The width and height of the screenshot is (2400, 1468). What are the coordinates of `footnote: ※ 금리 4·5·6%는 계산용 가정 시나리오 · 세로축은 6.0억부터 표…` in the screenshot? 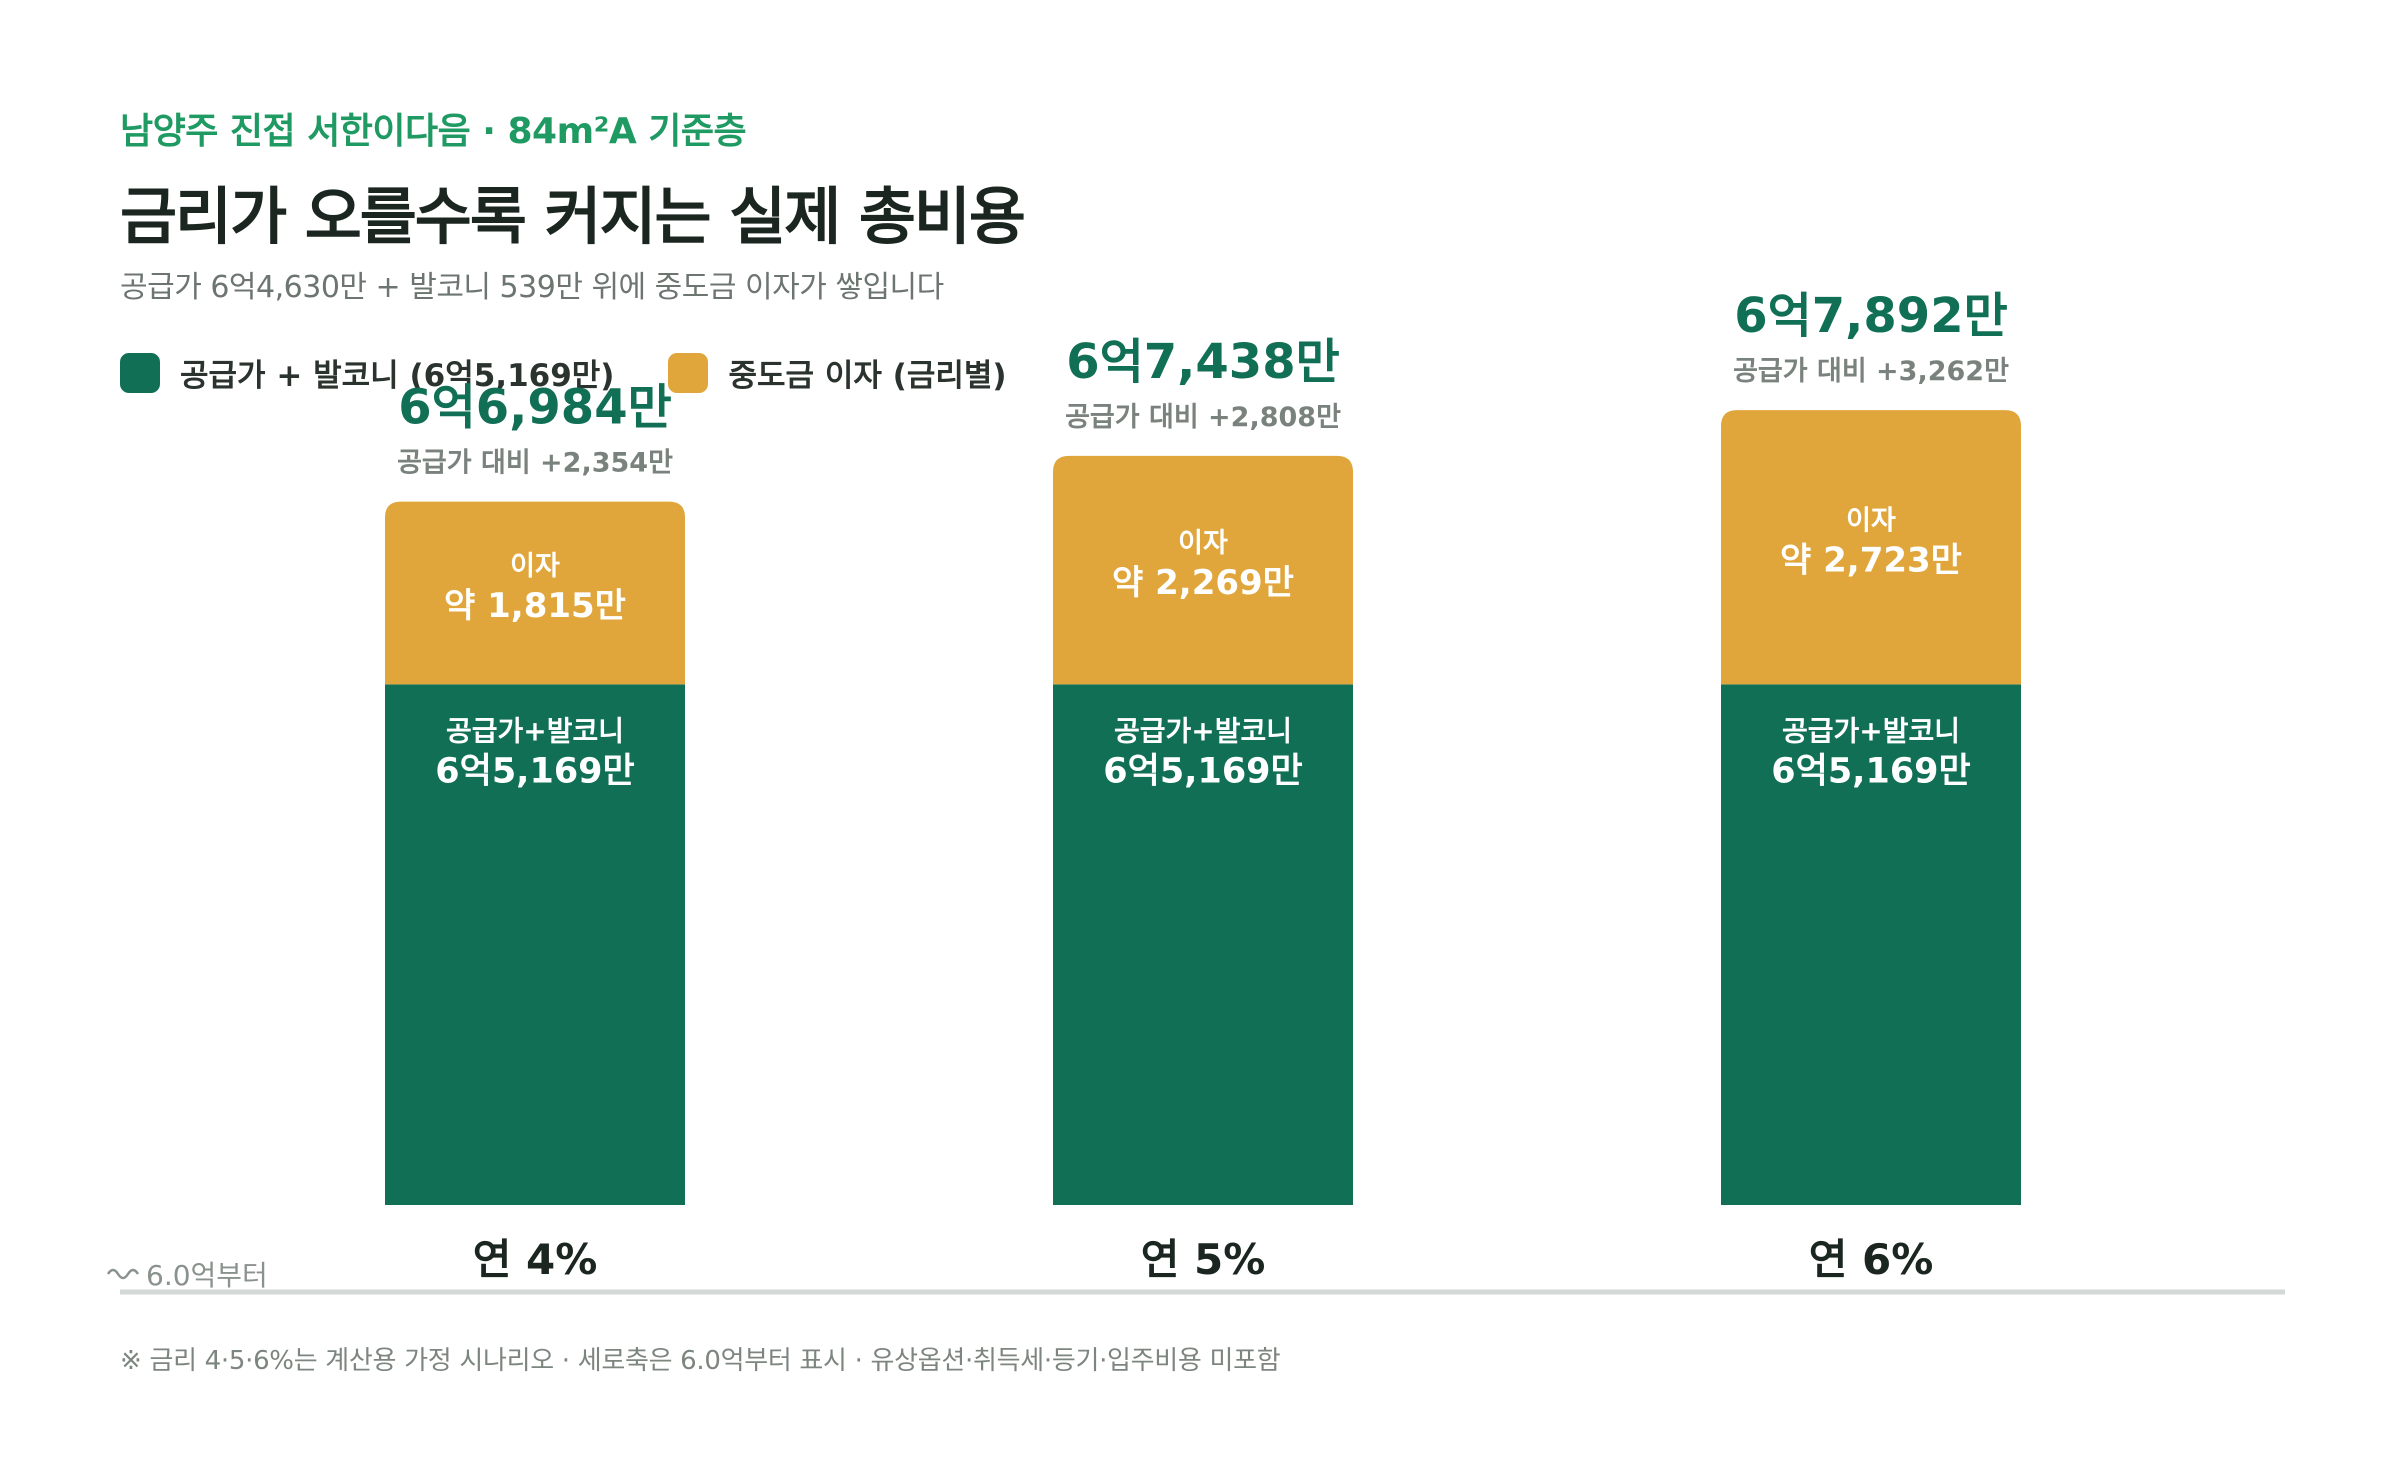 It's located at (700, 1361).